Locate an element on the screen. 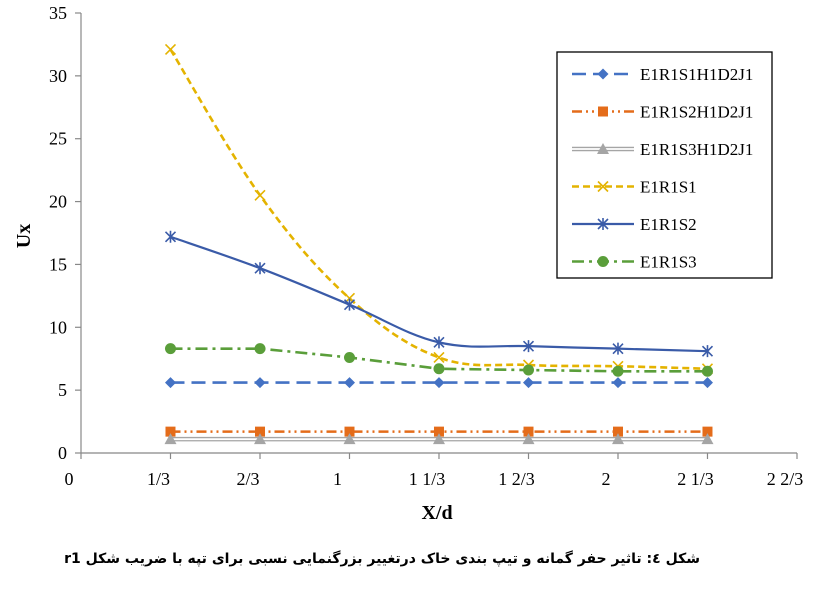 The height and width of the screenshot is (592, 838). legend-label: E1R1S1H1D2J1 is located at coordinates (696, 74).